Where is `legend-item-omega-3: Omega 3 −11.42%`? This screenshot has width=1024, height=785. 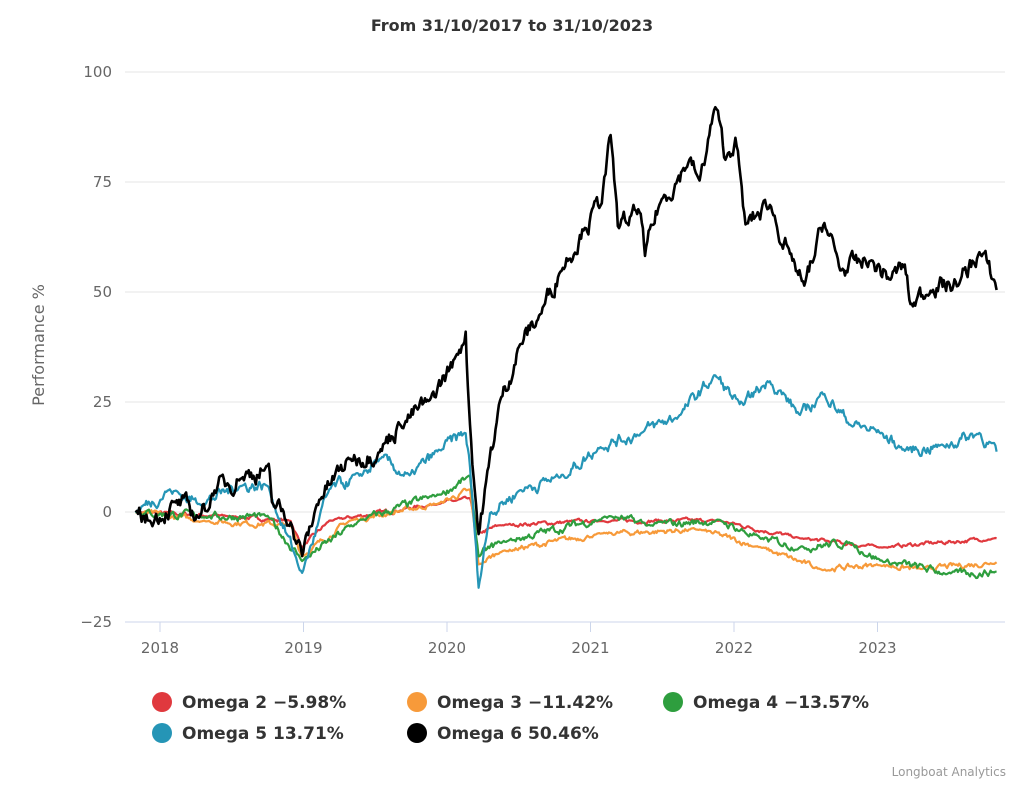 legend-item-omega-3: Omega 3 −11.42% is located at coordinates (510, 702).